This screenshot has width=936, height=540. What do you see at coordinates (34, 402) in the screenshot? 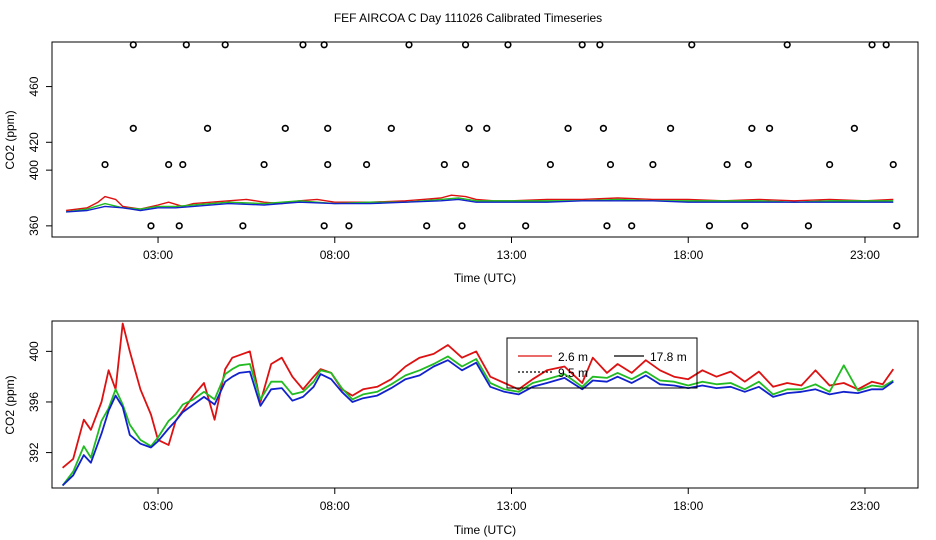
I see `bottom-y-tick-label: 396` at bounding box center [34, 402].